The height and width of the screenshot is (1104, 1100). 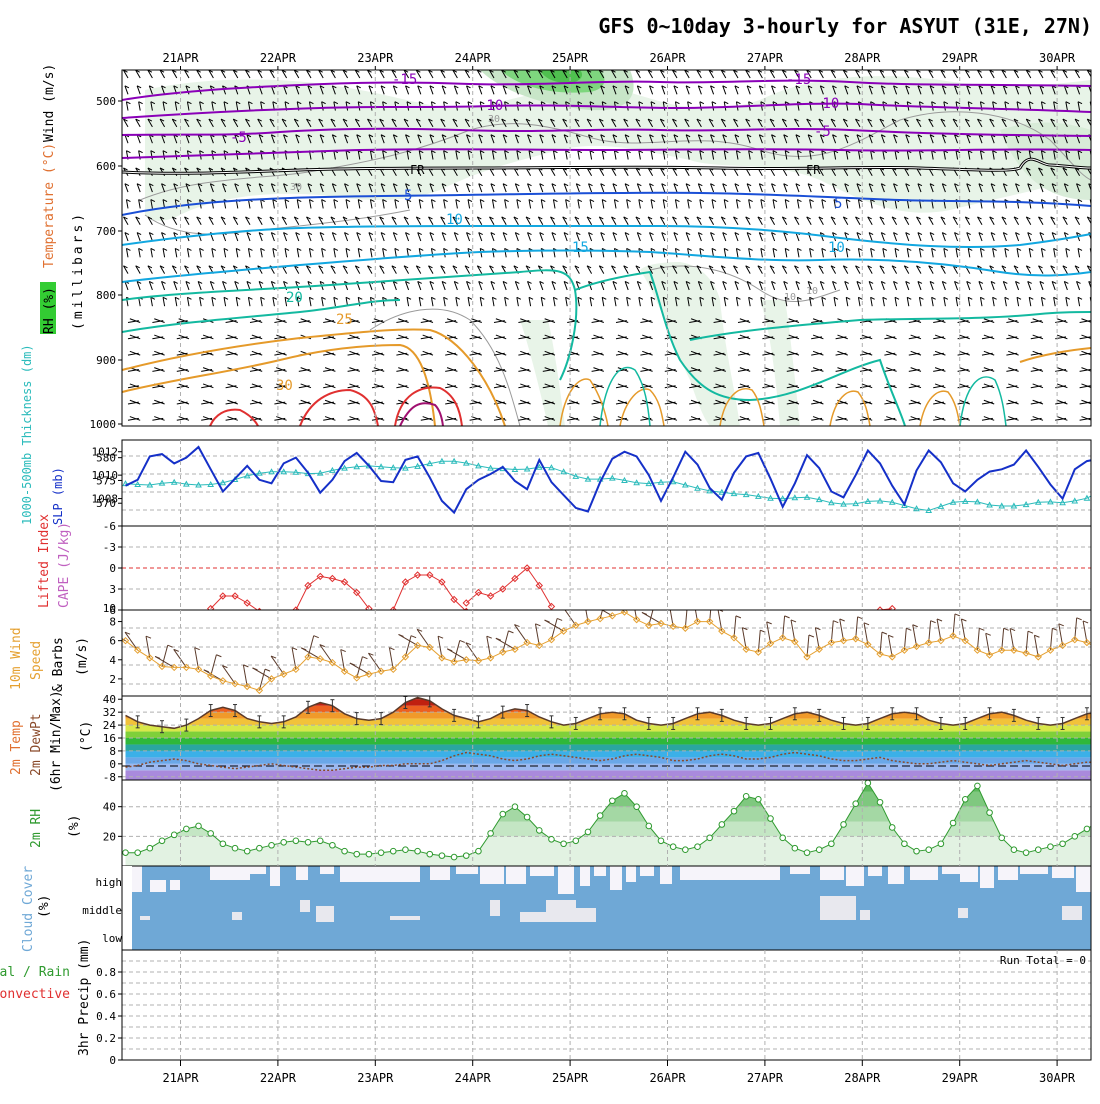 What do you see at coordinates (106, 972) in the screenshot?
I see `y-tick-label: 0.8` at bounding box center [106, 972].